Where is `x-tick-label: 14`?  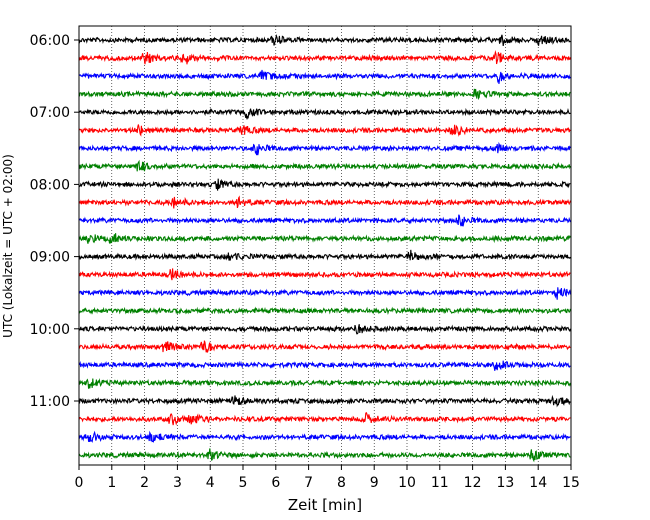
x-tick-label: 14 is located at coordinates (538, 483).